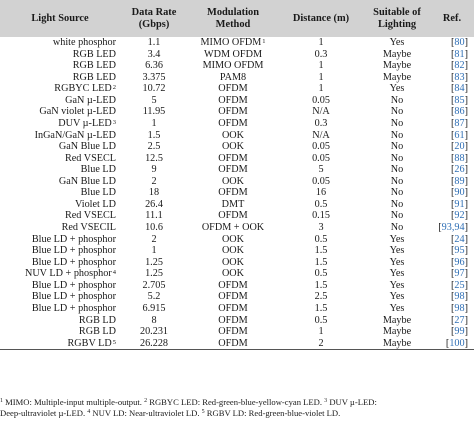 This screenshot has width=474, height=424. I want to click on reference-link: 83, so click(459, 77).